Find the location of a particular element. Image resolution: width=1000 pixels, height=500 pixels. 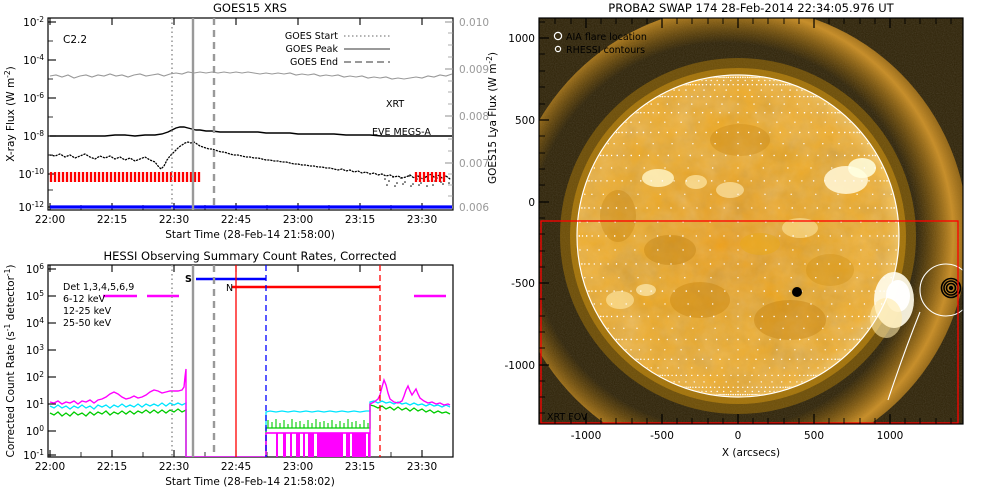

image-xtick-3: 500 is located at coordinates (814, 436).